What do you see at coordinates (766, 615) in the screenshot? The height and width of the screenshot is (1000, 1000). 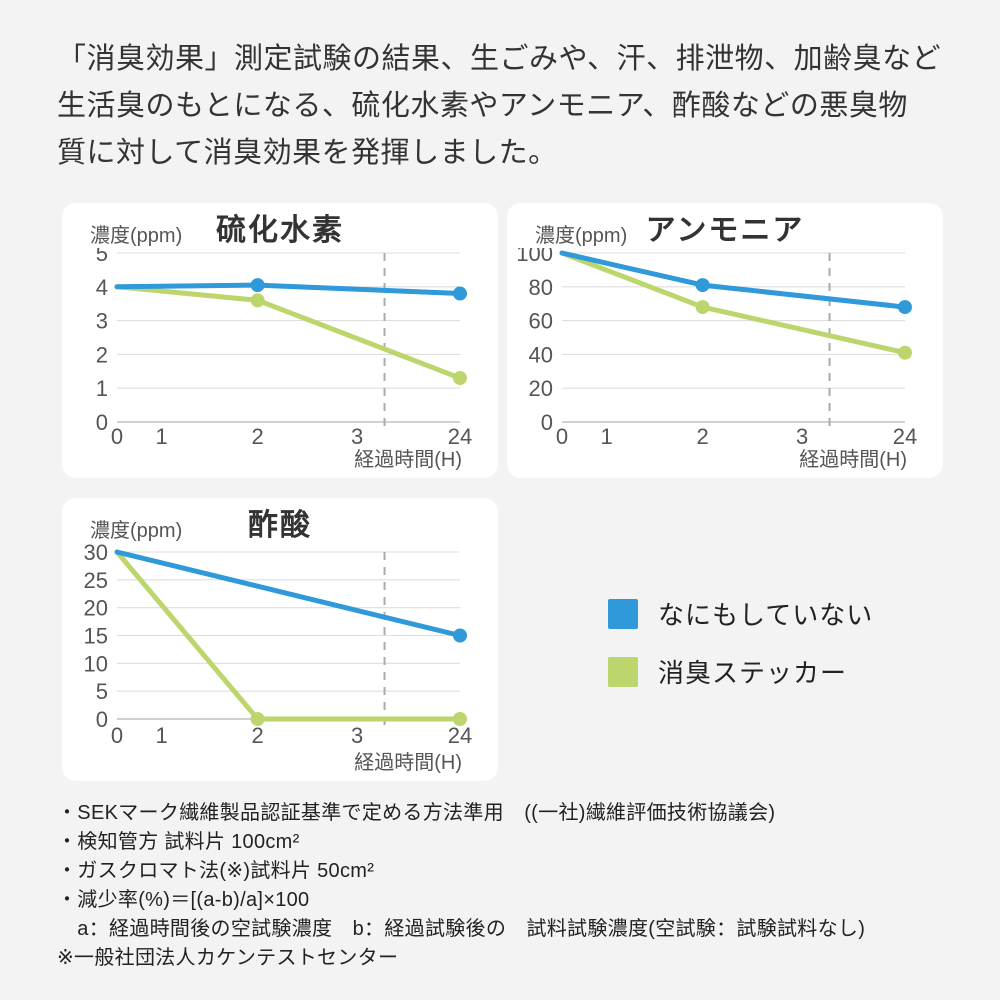 I see `legend-label: なにもしていない` at bounding box center [766, 615].